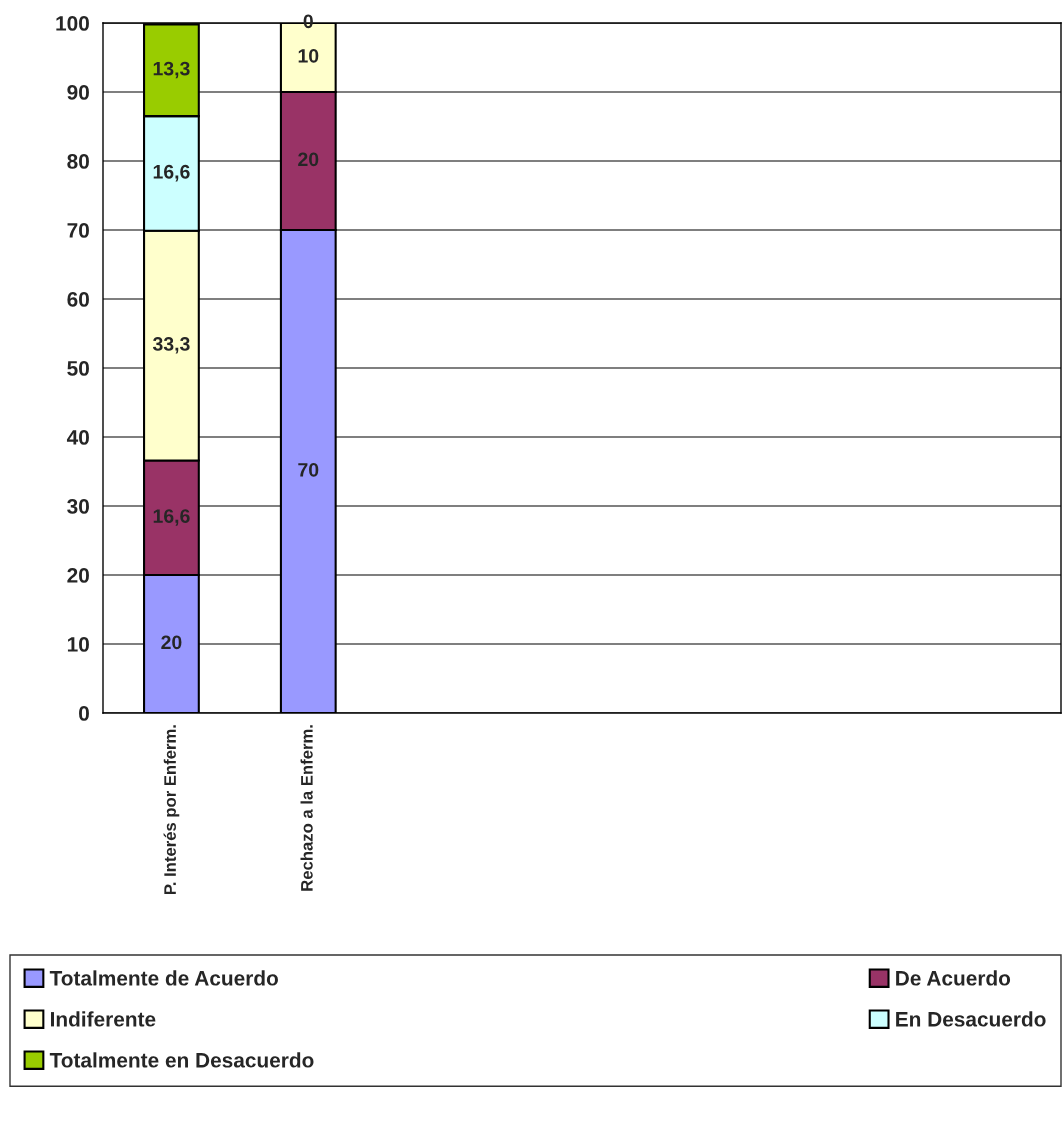 The width and height of the screenshot is (1062, 1133). Describe the element at coordinates (78, 230) in the screenshot. I see `y-tick-label: 70` at that location.